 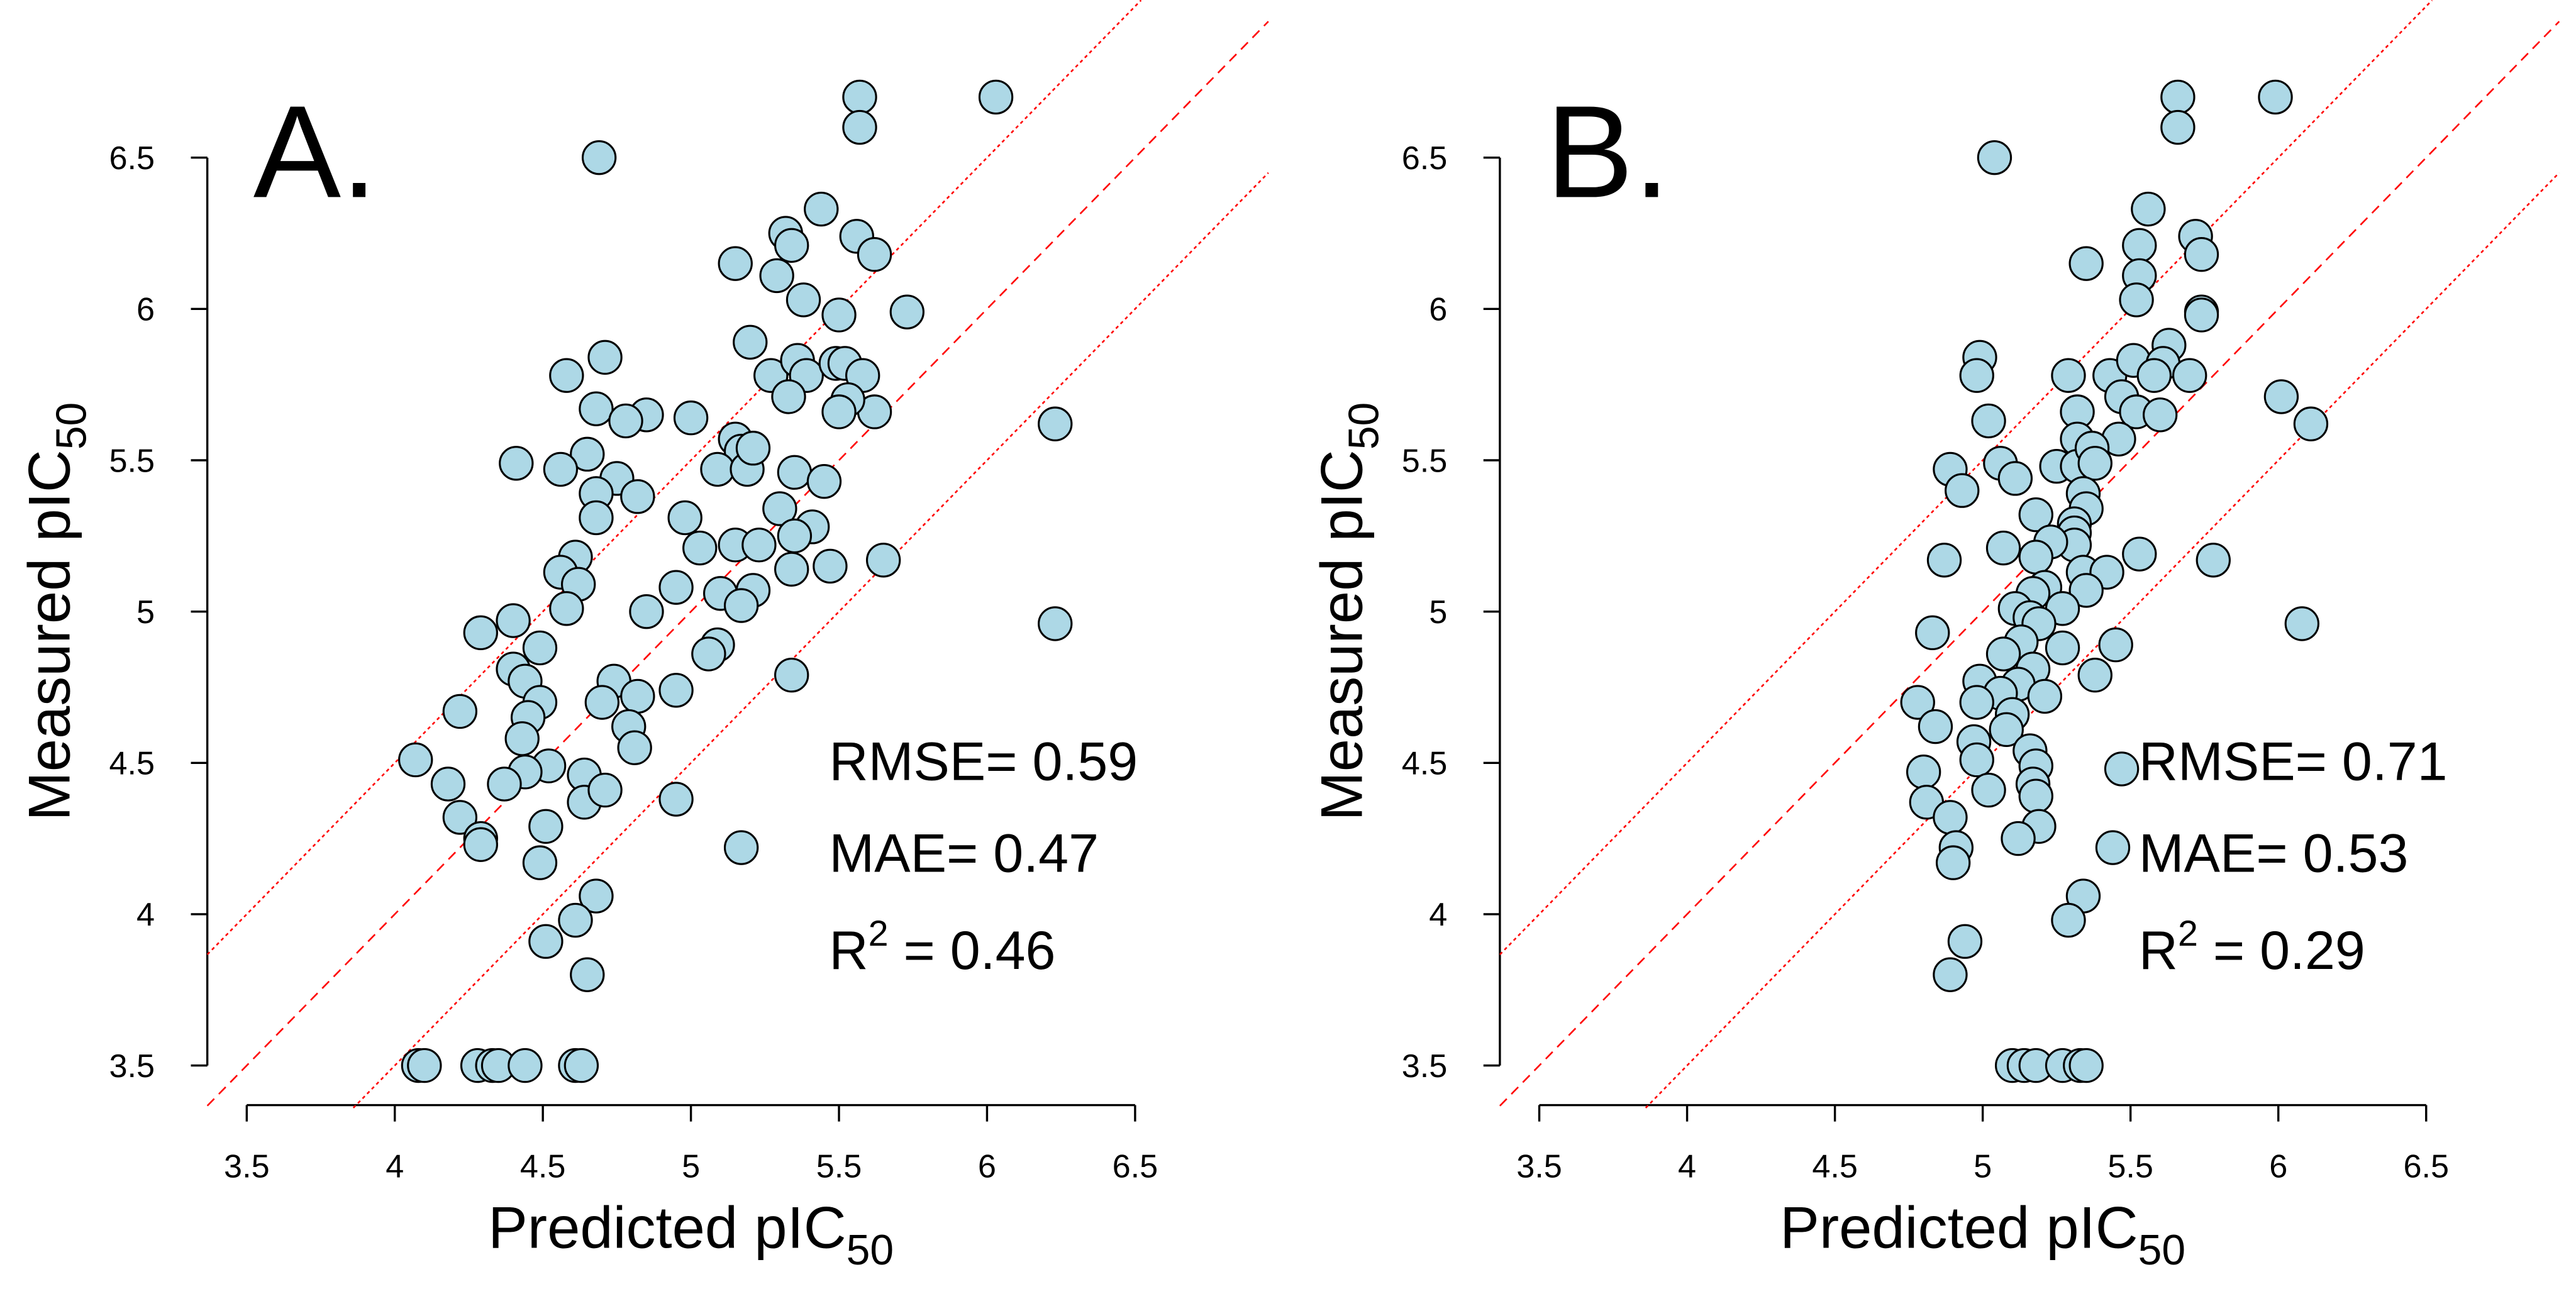 What do you see at coordinates (2281, 951) in the screenshot?
I see `r2-value: = 0.29` at bounding box center [2281, 951].